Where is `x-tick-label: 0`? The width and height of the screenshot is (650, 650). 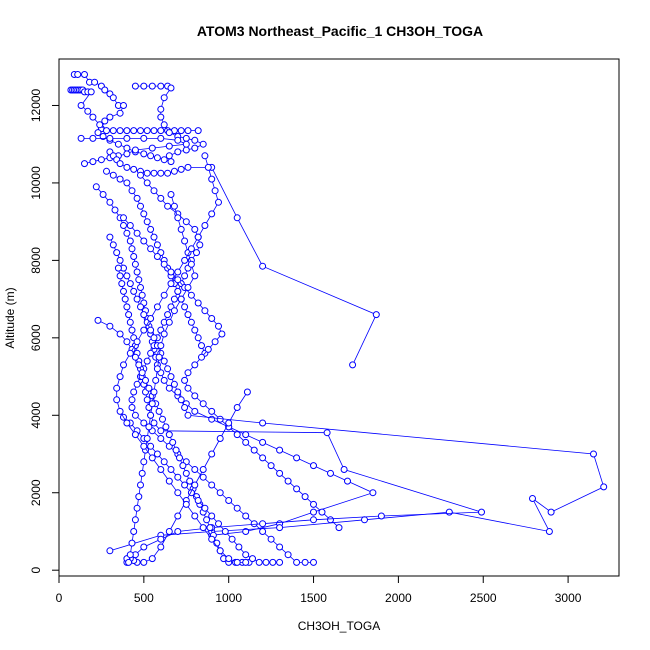
x-tick-label: 0 is located at coordinates (59, 598).